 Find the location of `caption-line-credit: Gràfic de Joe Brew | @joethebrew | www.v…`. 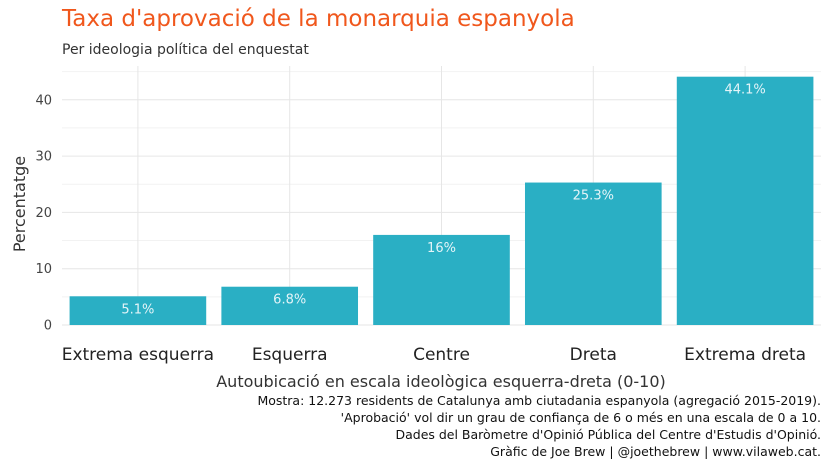

caption-line-credit: Gràfic de Joe Brew | @joethebrew | www.v… is located at coordinates (655, 451).